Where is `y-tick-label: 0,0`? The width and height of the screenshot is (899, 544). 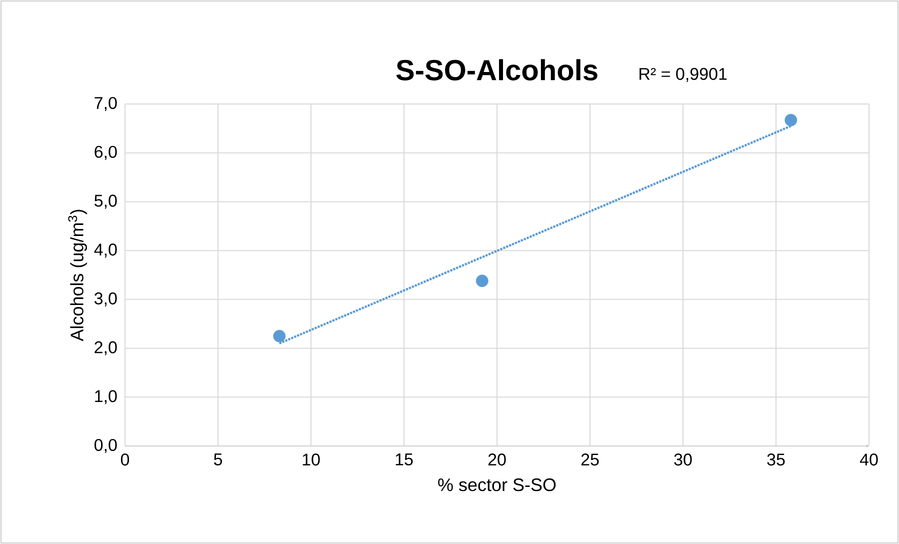
y-tick-label: 0,0 is located at coordinates (105, 446).